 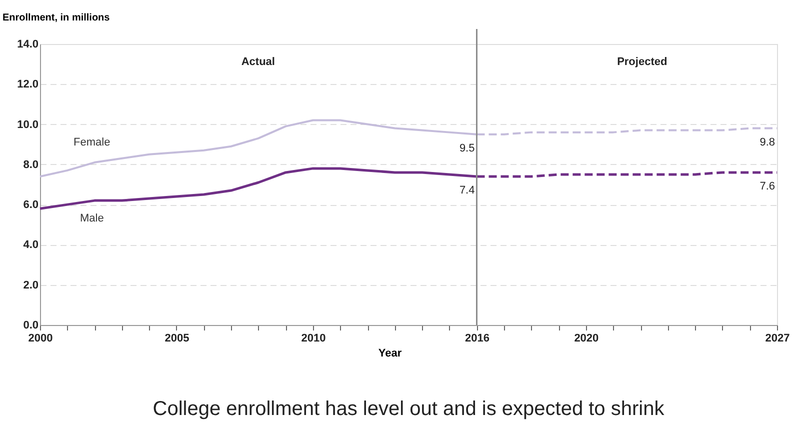 I want to click on annotation: Actual, so click(x=258, y=62).